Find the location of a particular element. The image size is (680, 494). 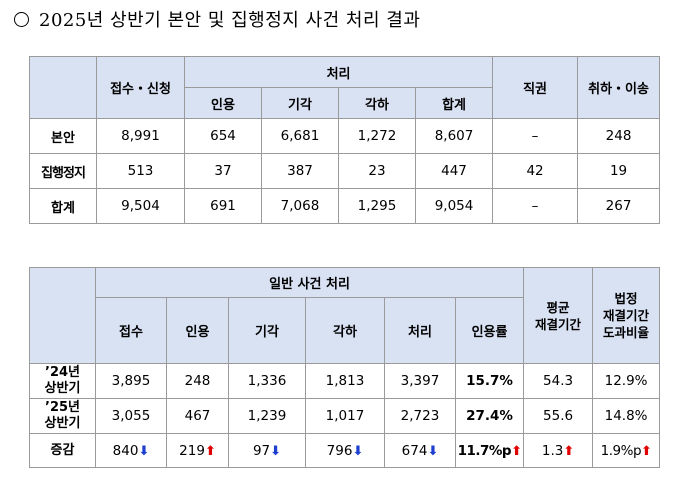

row-label: ’24년 상반기 is located at coordinates (62, 381).